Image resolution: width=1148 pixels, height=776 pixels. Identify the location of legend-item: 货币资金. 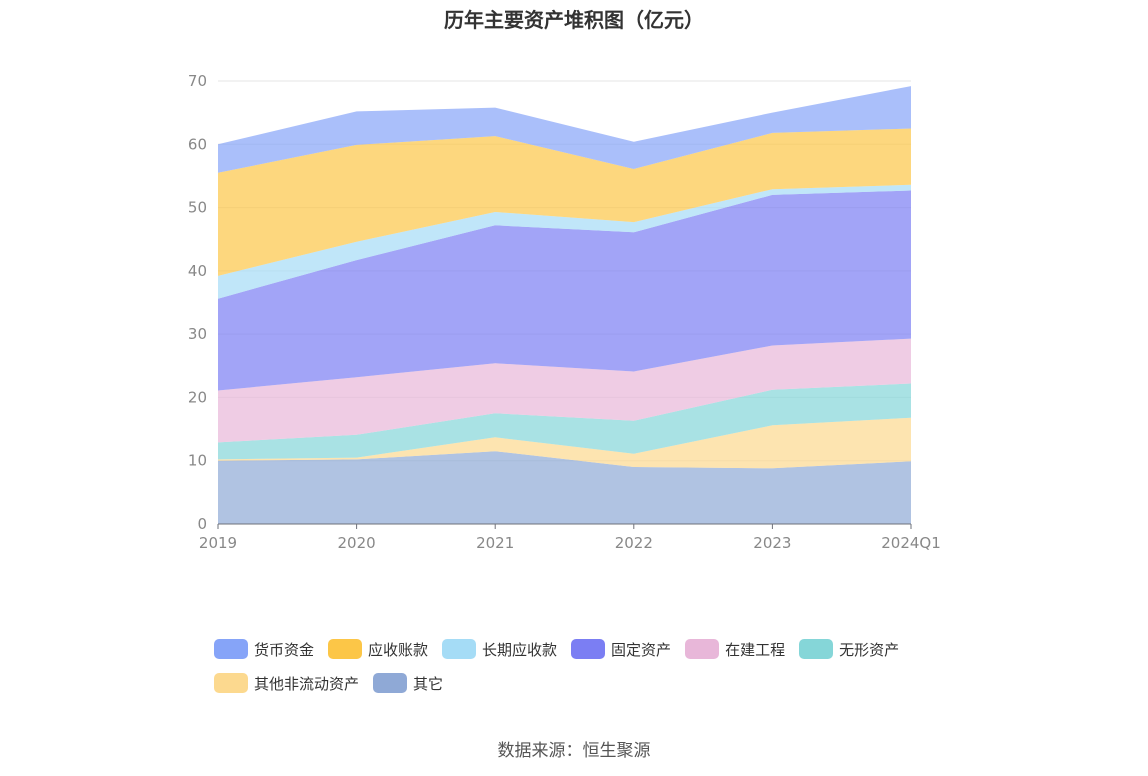
(264, 649).